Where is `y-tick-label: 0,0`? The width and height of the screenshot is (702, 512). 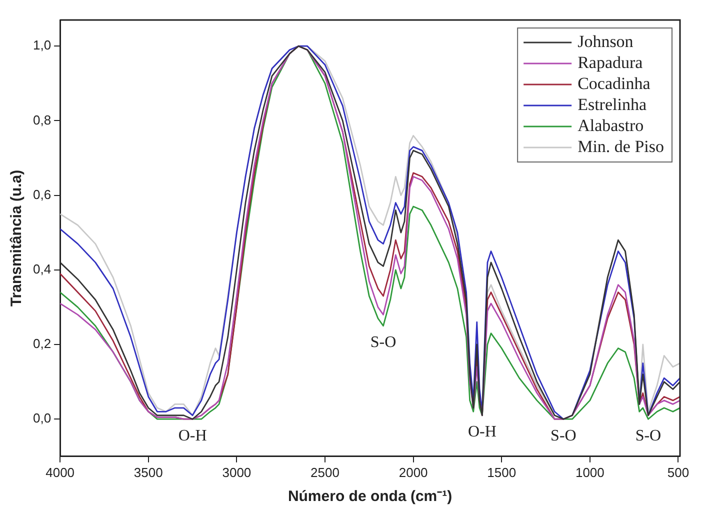 y-tick-label: 0,0 is located at coordinates (42, 418).